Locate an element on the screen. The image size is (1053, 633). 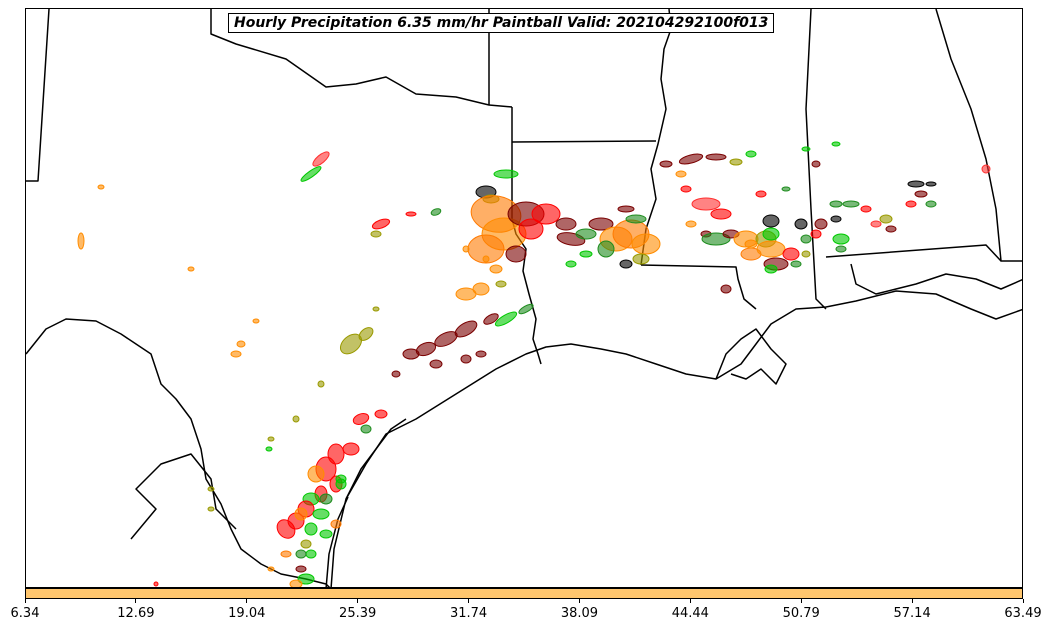
state-border-ms-al is located at coordinates (816, 159).